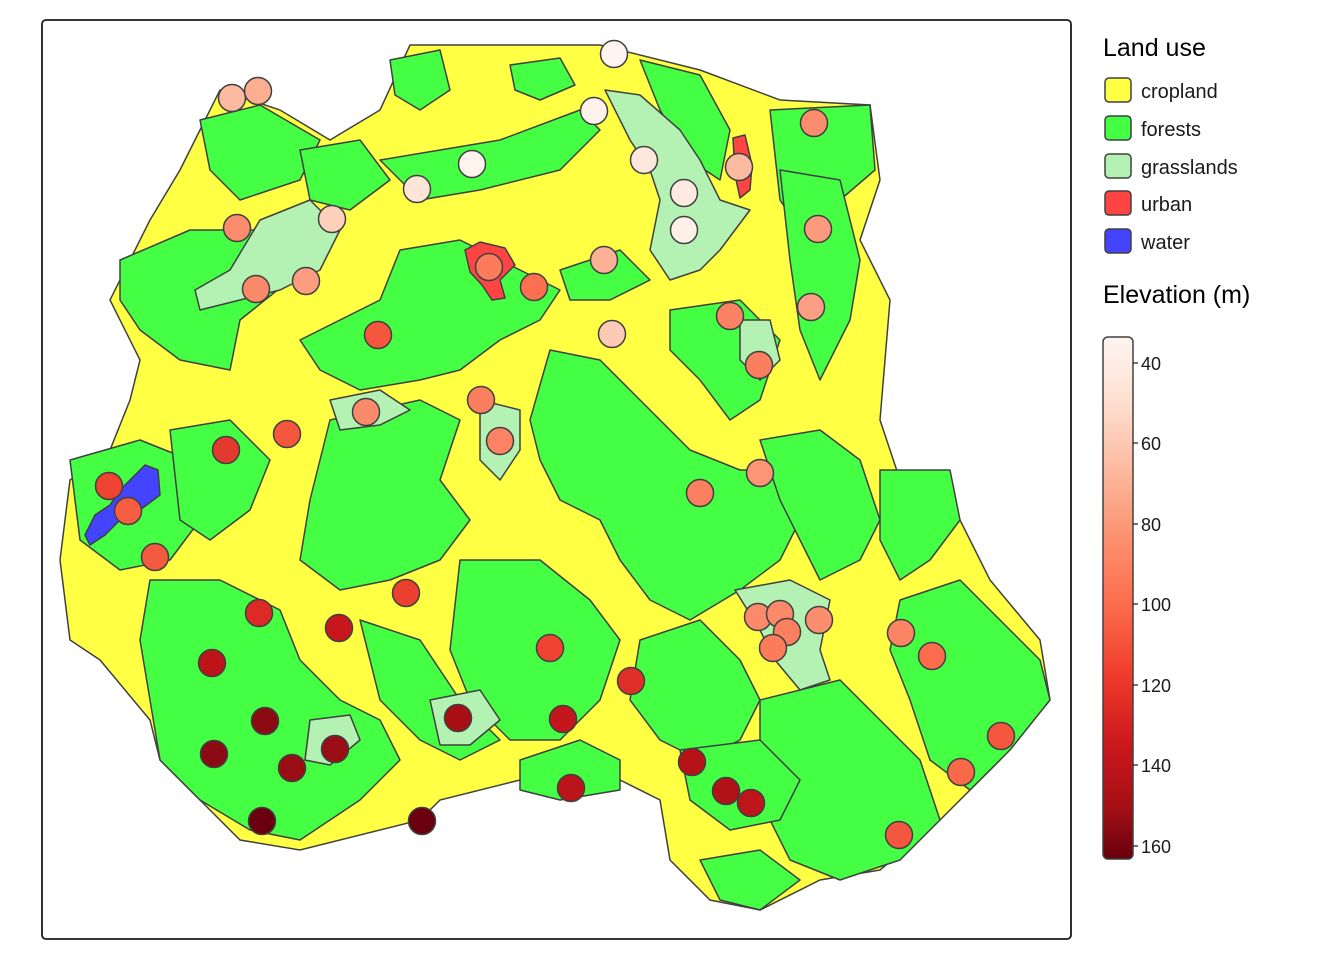  Describe the element at coordinates (1156, 847) in the screenshot. I see `elevation-tick-label: 160` at that location.